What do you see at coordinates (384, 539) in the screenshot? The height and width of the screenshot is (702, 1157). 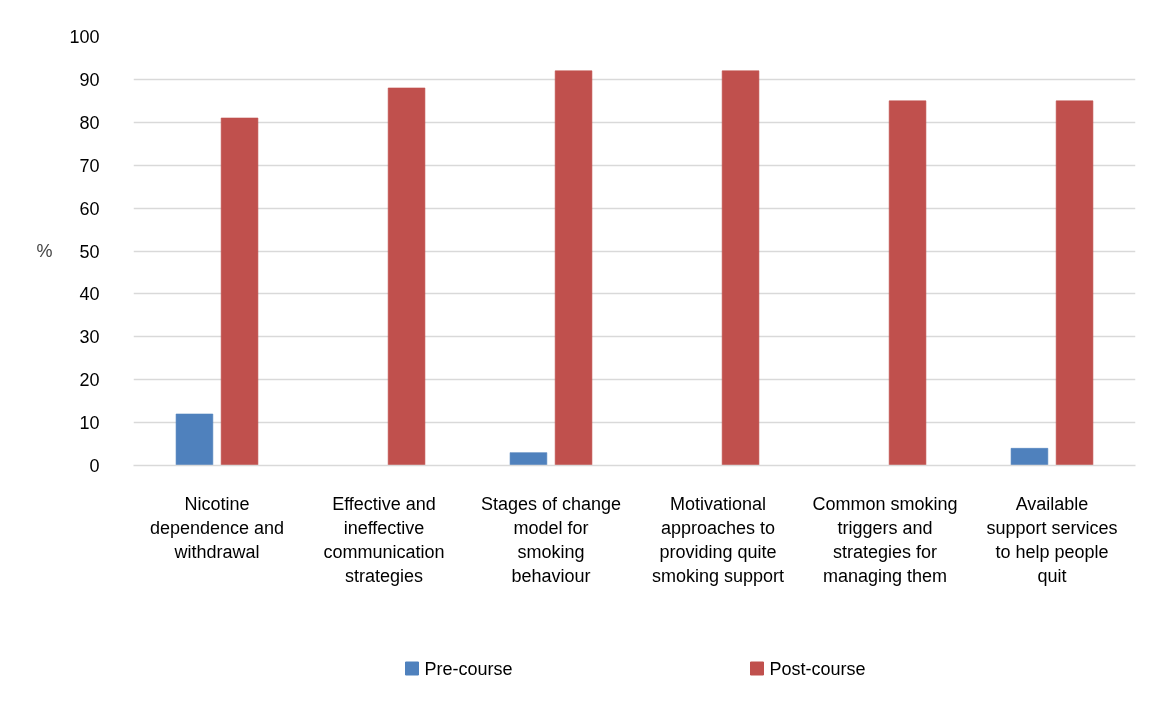 I see `x-tick-label: Effective and ineffective communication strategies` at bounding box center [384, 539].